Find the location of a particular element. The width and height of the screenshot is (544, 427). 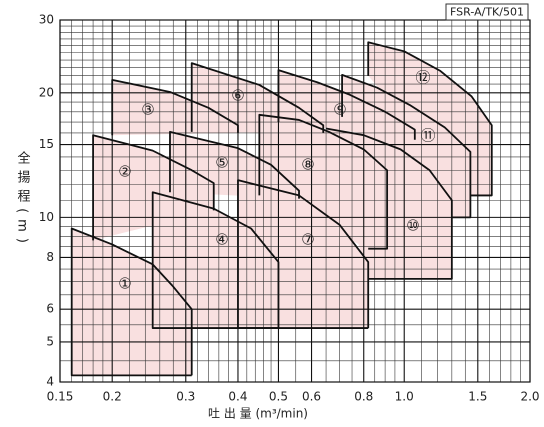

region-label: ⑥ is located at coordinates (237, 96).